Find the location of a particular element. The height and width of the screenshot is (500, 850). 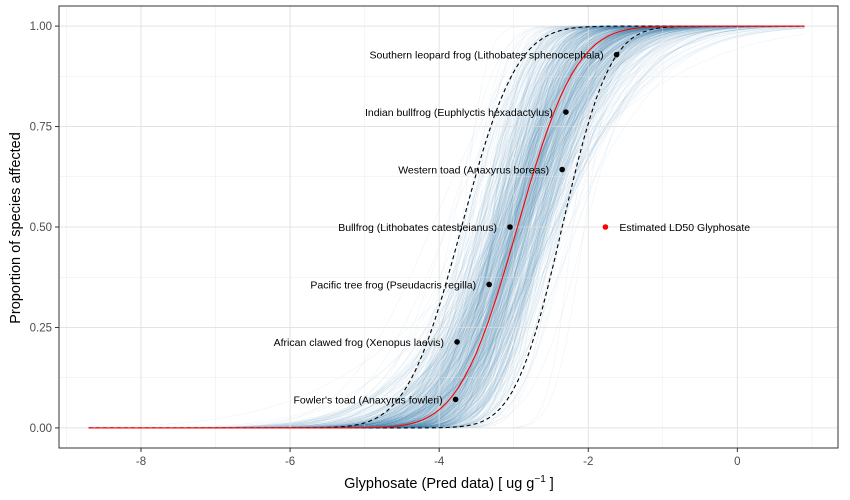

species-label: Bullfrog (Lithobates catesbeianus) is located at coordinates (417, 228).